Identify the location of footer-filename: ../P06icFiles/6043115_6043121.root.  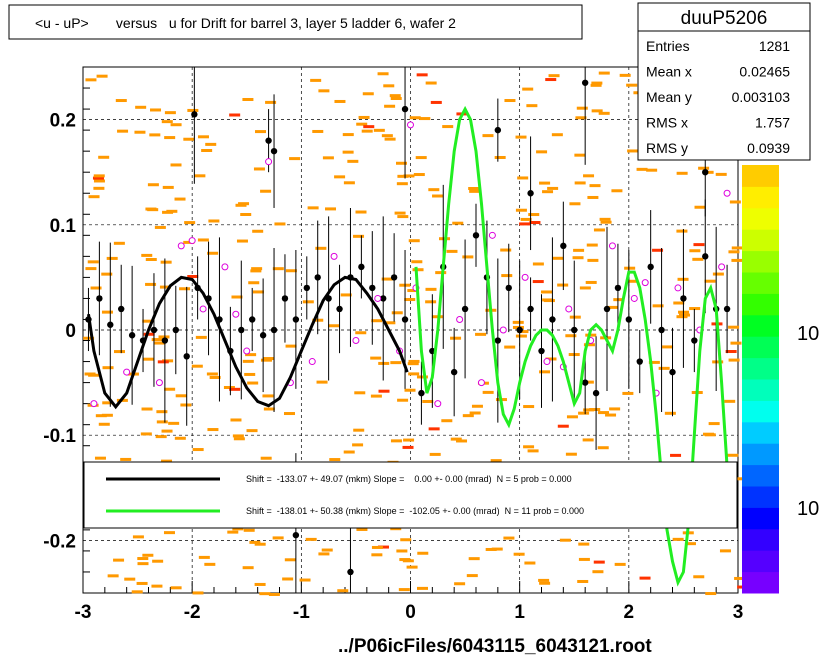
(495, 646).